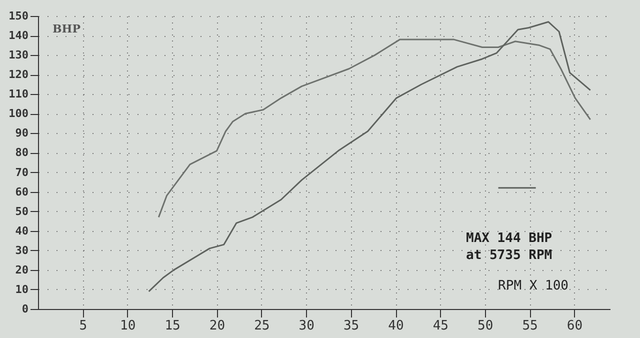  Describe the element at coordinates (25, 309) in the screenshot. I see `y-tick-label: 0` at that location.